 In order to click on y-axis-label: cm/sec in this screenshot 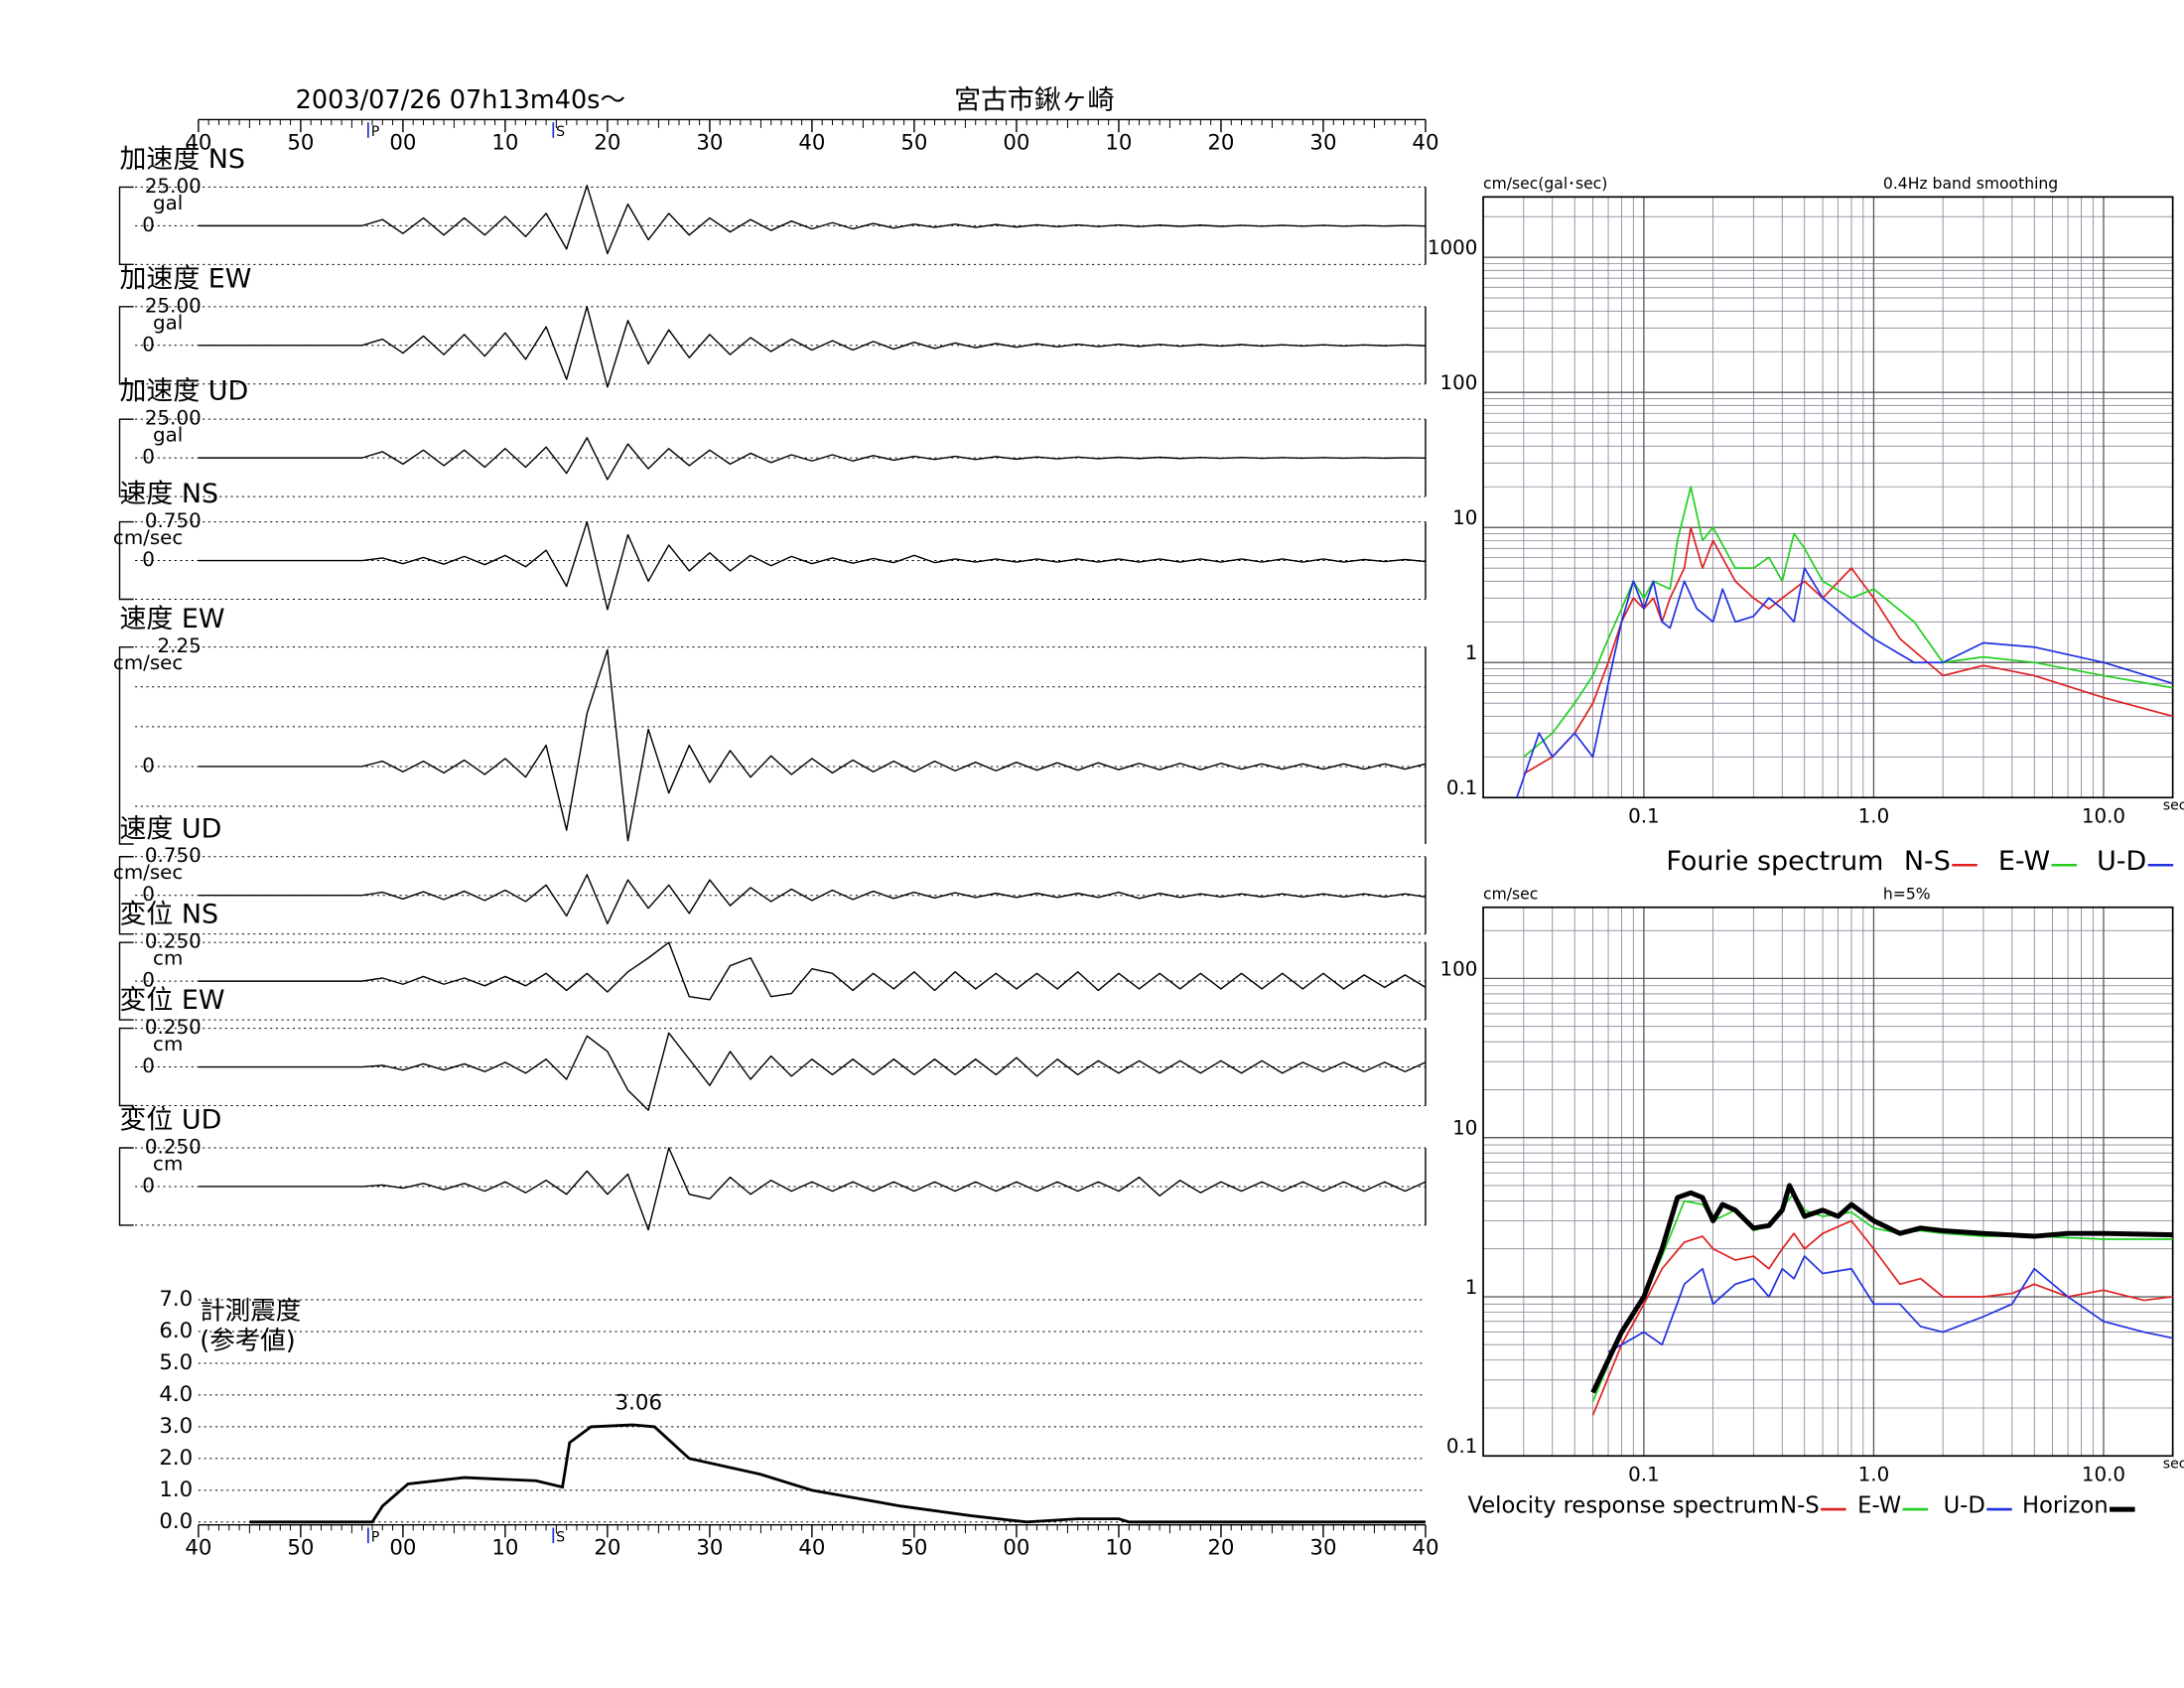, I will do `click(1510, 895)`.